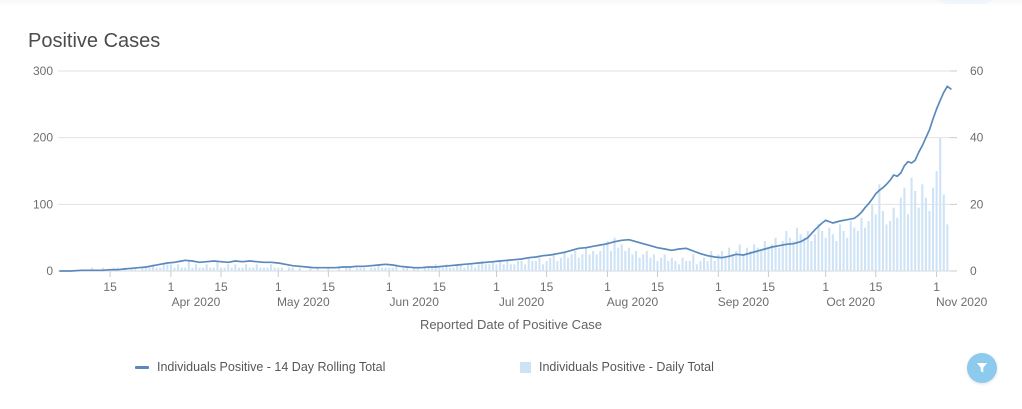 Image resolution: width=1022 pixels, height=409 pixels. What do you see at coordinates (196, 302) in the screenshot?
I see `x-axis-month-label: Apr 2020` at bounding box center [196, 302].